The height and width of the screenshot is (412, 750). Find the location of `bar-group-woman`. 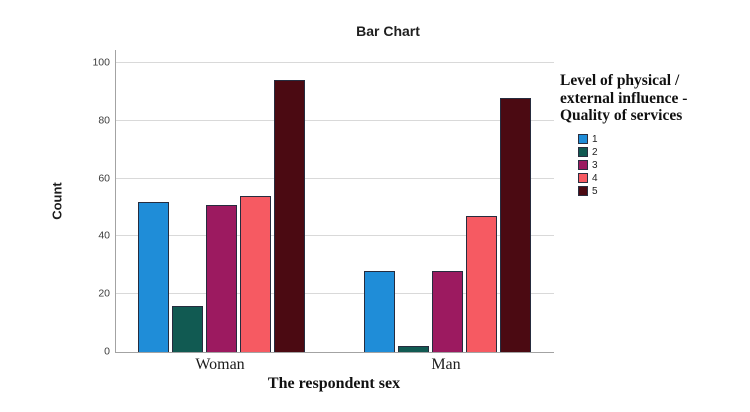

bar-group-woman is located at coordinates (221, 216).